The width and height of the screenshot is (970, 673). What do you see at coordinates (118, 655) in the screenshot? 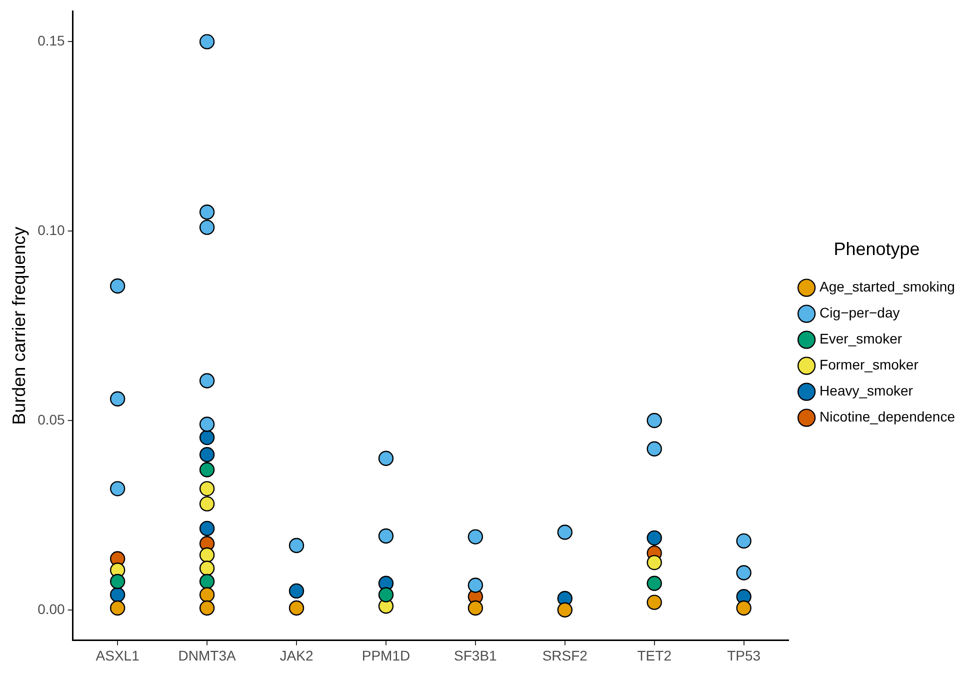
I see `x-tick-label: ASXL1` at bounding box center [118, 655].